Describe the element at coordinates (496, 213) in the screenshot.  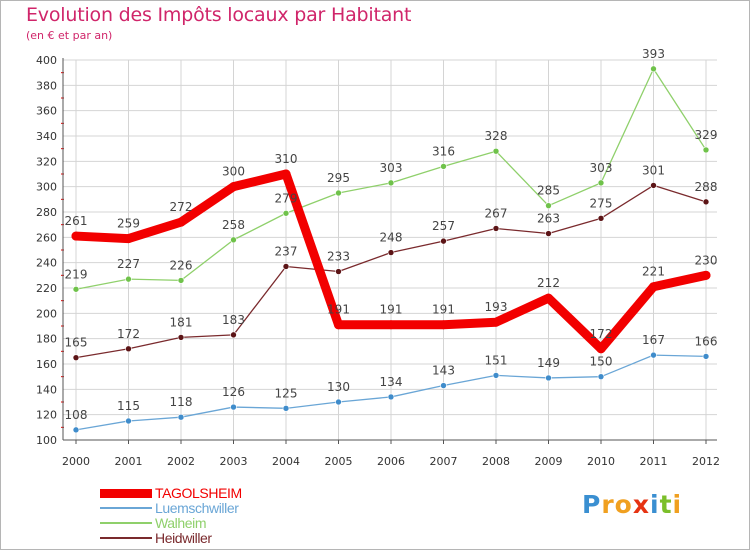
I see `data-label: 267` at that location.